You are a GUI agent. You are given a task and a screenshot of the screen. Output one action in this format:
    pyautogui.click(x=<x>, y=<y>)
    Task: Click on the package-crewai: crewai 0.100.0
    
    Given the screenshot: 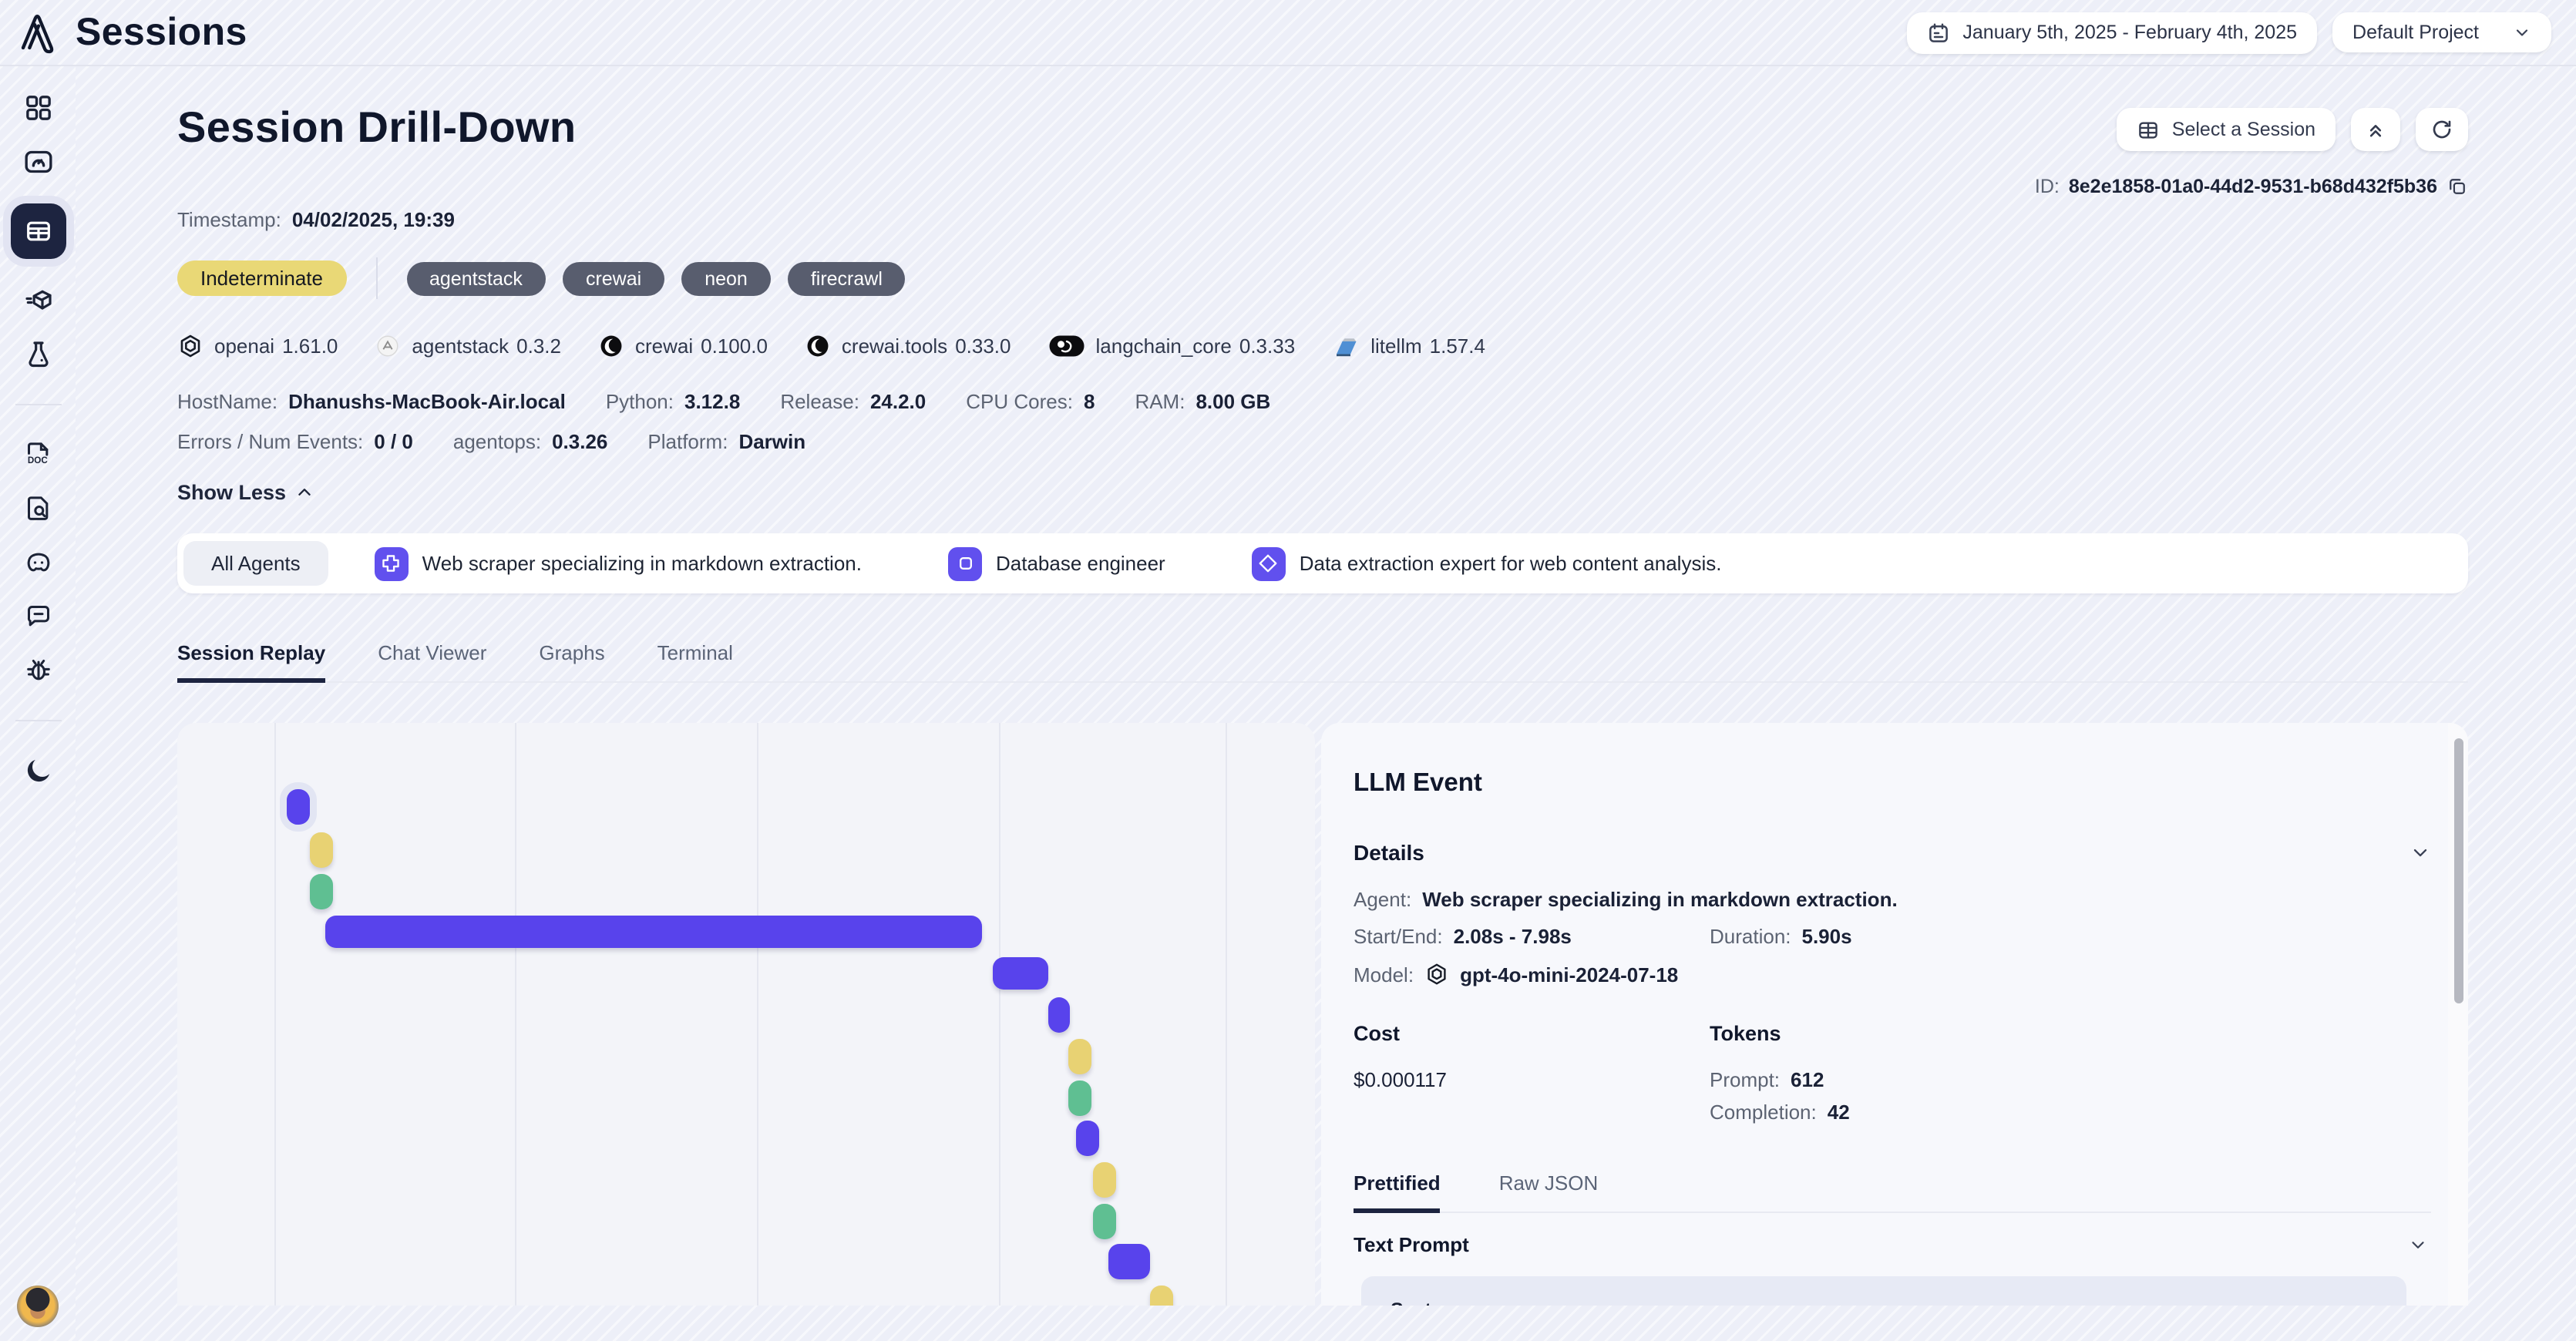 What is the action you would take?
    pyautogui.click(x=683, y=346)
    